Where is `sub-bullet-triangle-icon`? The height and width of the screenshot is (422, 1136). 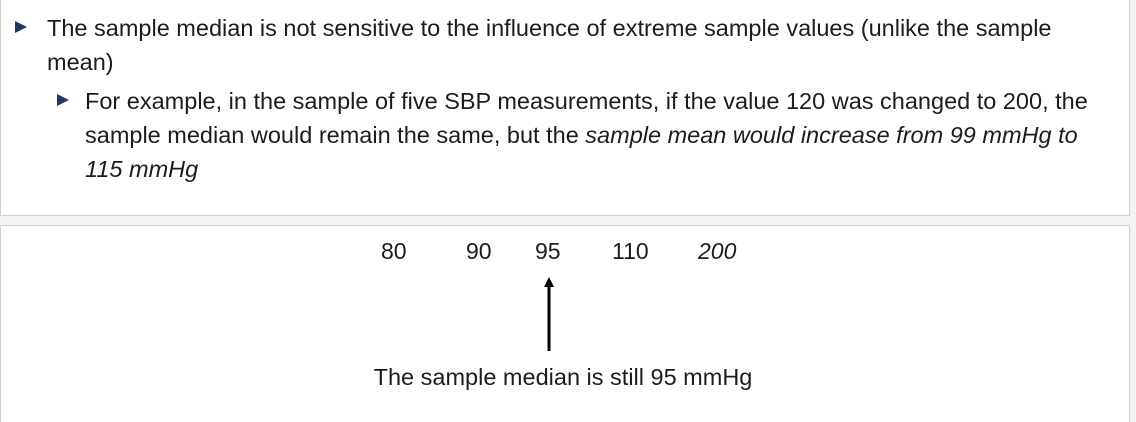
sub-bullet-triangle-icon is located at coordinates (63, 100).